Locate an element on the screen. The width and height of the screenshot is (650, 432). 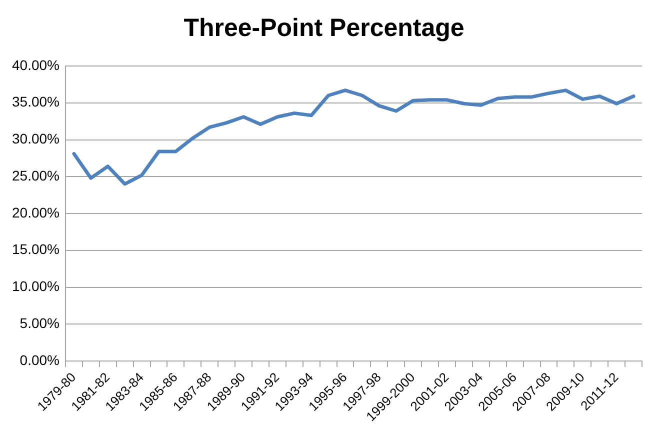
y-tick-label: 15.00% is located at coordinates (36, 249).